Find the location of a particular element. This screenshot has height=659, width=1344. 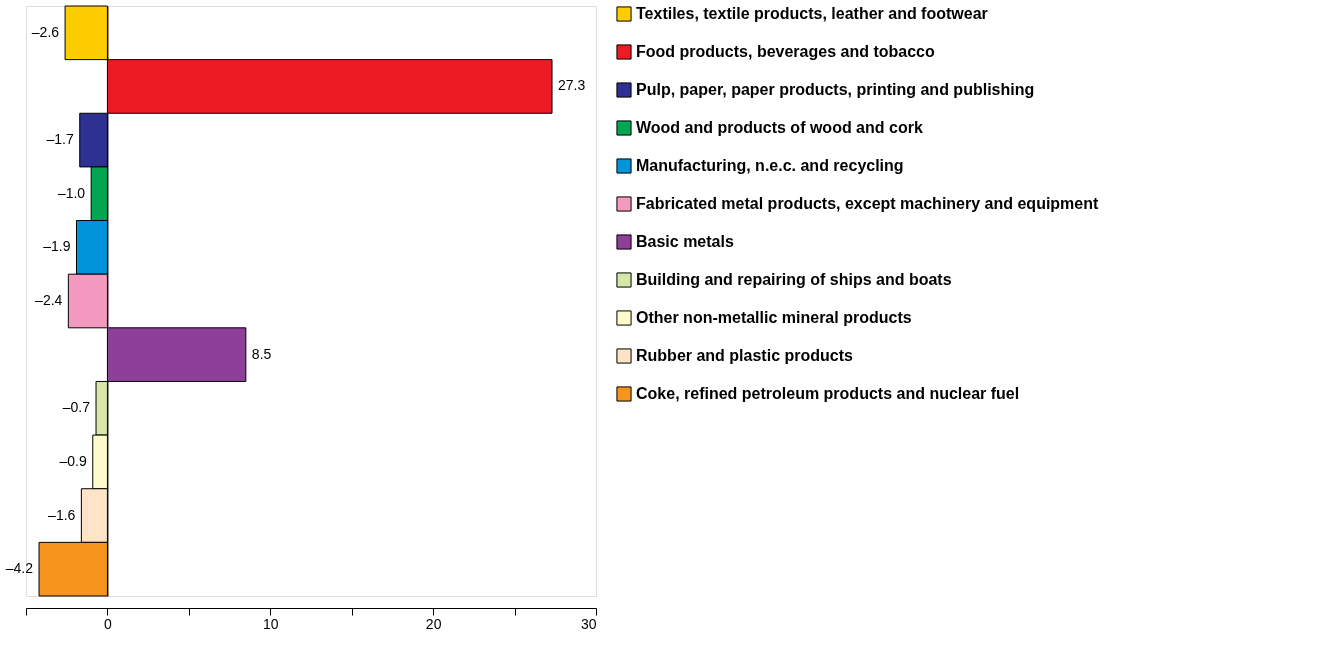

data-label: –0.9 is located at coordinates (73, 460).